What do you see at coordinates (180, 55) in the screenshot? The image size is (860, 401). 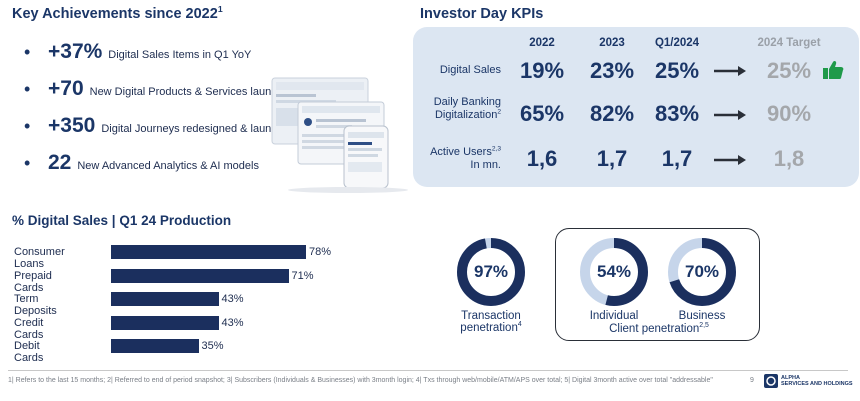 I see `achievement-text: Digital Sales Items in Q1 YoY` at bounding box center [180, 55].